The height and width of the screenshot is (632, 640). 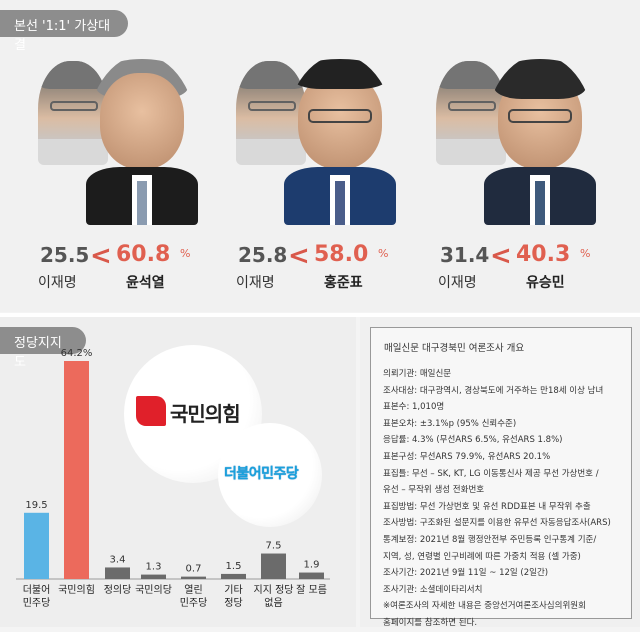 What do you see at coordinates (430, 622) in the screenshot?
I see `survey-line: 홈페이지를 참조하면 된다.` at bounding box center [430, 622].